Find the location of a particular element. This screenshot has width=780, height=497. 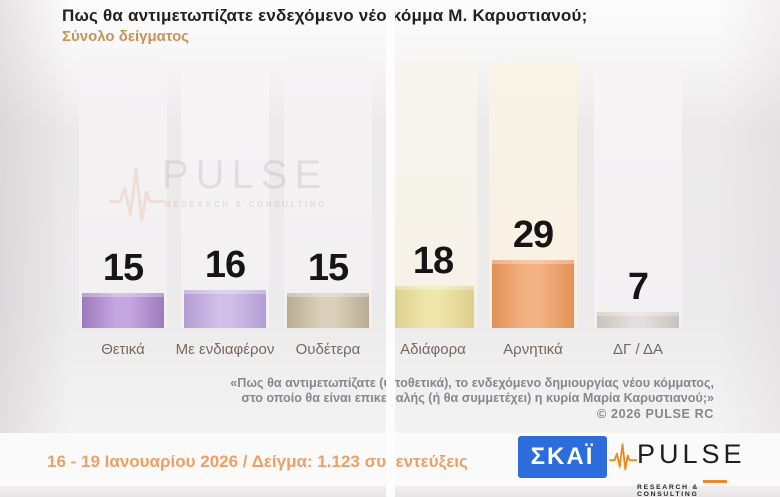

category-label: Με ενδιαφέρον is located at coordinates (225, 349).